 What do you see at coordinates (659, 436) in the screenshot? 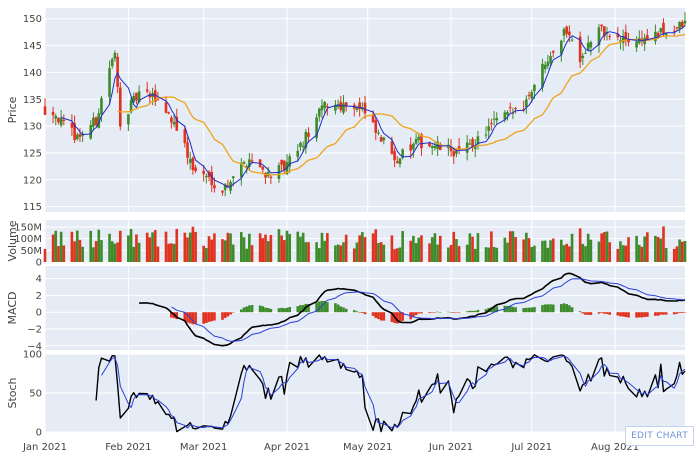
I see `edit-chart-button: EDIT CHART` at bounding box center [659, 436].